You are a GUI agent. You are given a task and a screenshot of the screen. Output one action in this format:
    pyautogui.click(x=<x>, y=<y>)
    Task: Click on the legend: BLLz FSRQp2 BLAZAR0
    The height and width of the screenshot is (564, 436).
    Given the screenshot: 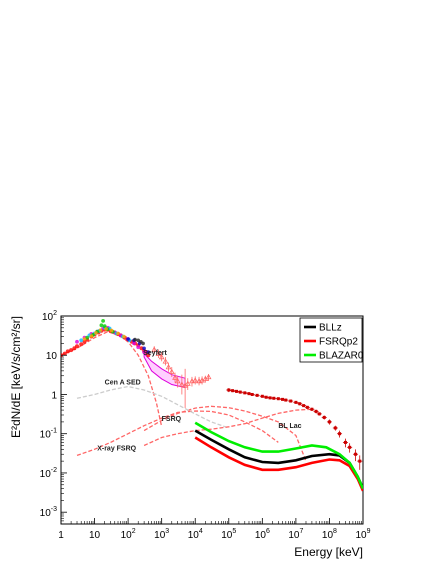 What is the action you would take?
    pyautogui.click(x=331, y=340)
    